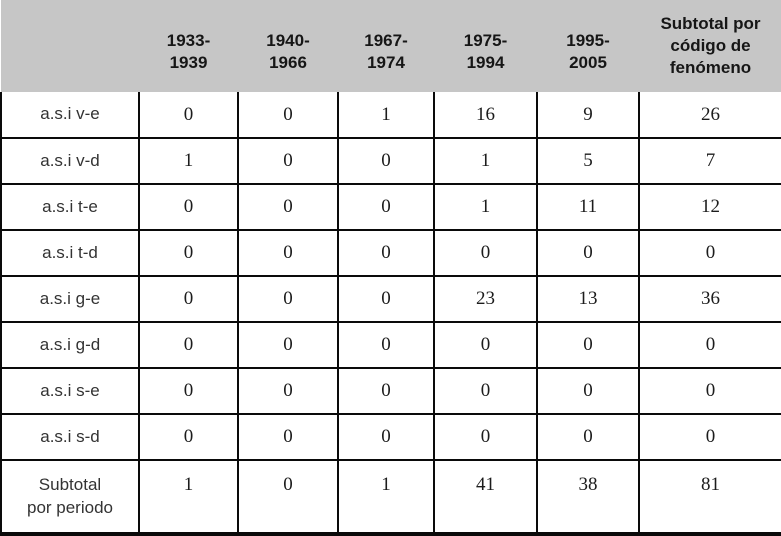  I want to click on table-row-asi-s-d: a.s.i s-d 0 0 0 0 0 0, so click(390, 437).